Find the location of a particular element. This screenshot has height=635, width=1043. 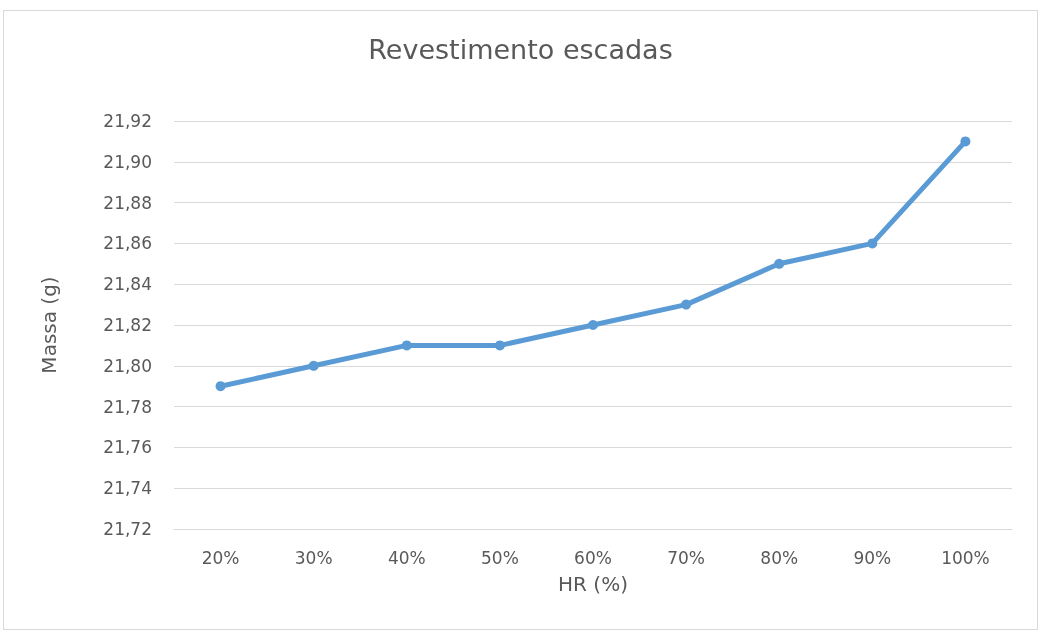

x-axis-title: HR (%) is located at coordinates (593, 584).